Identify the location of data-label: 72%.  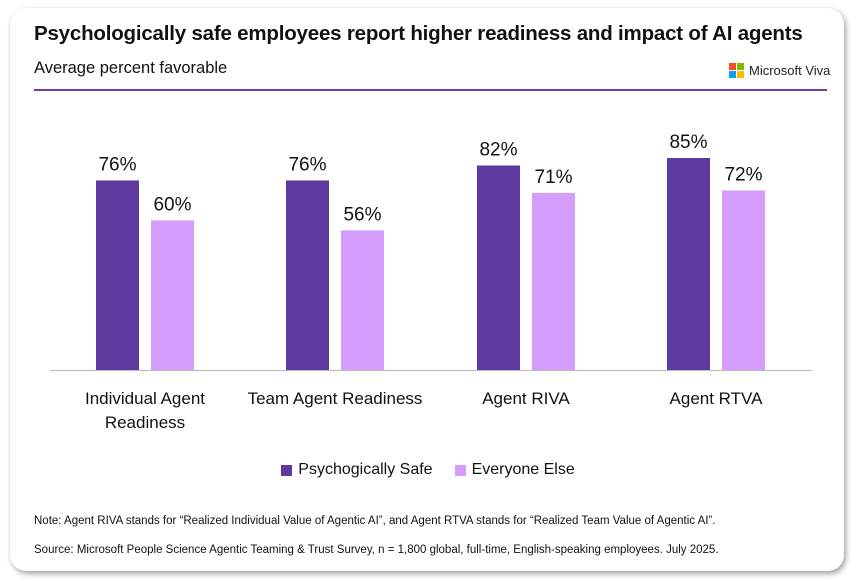
(743, 174).